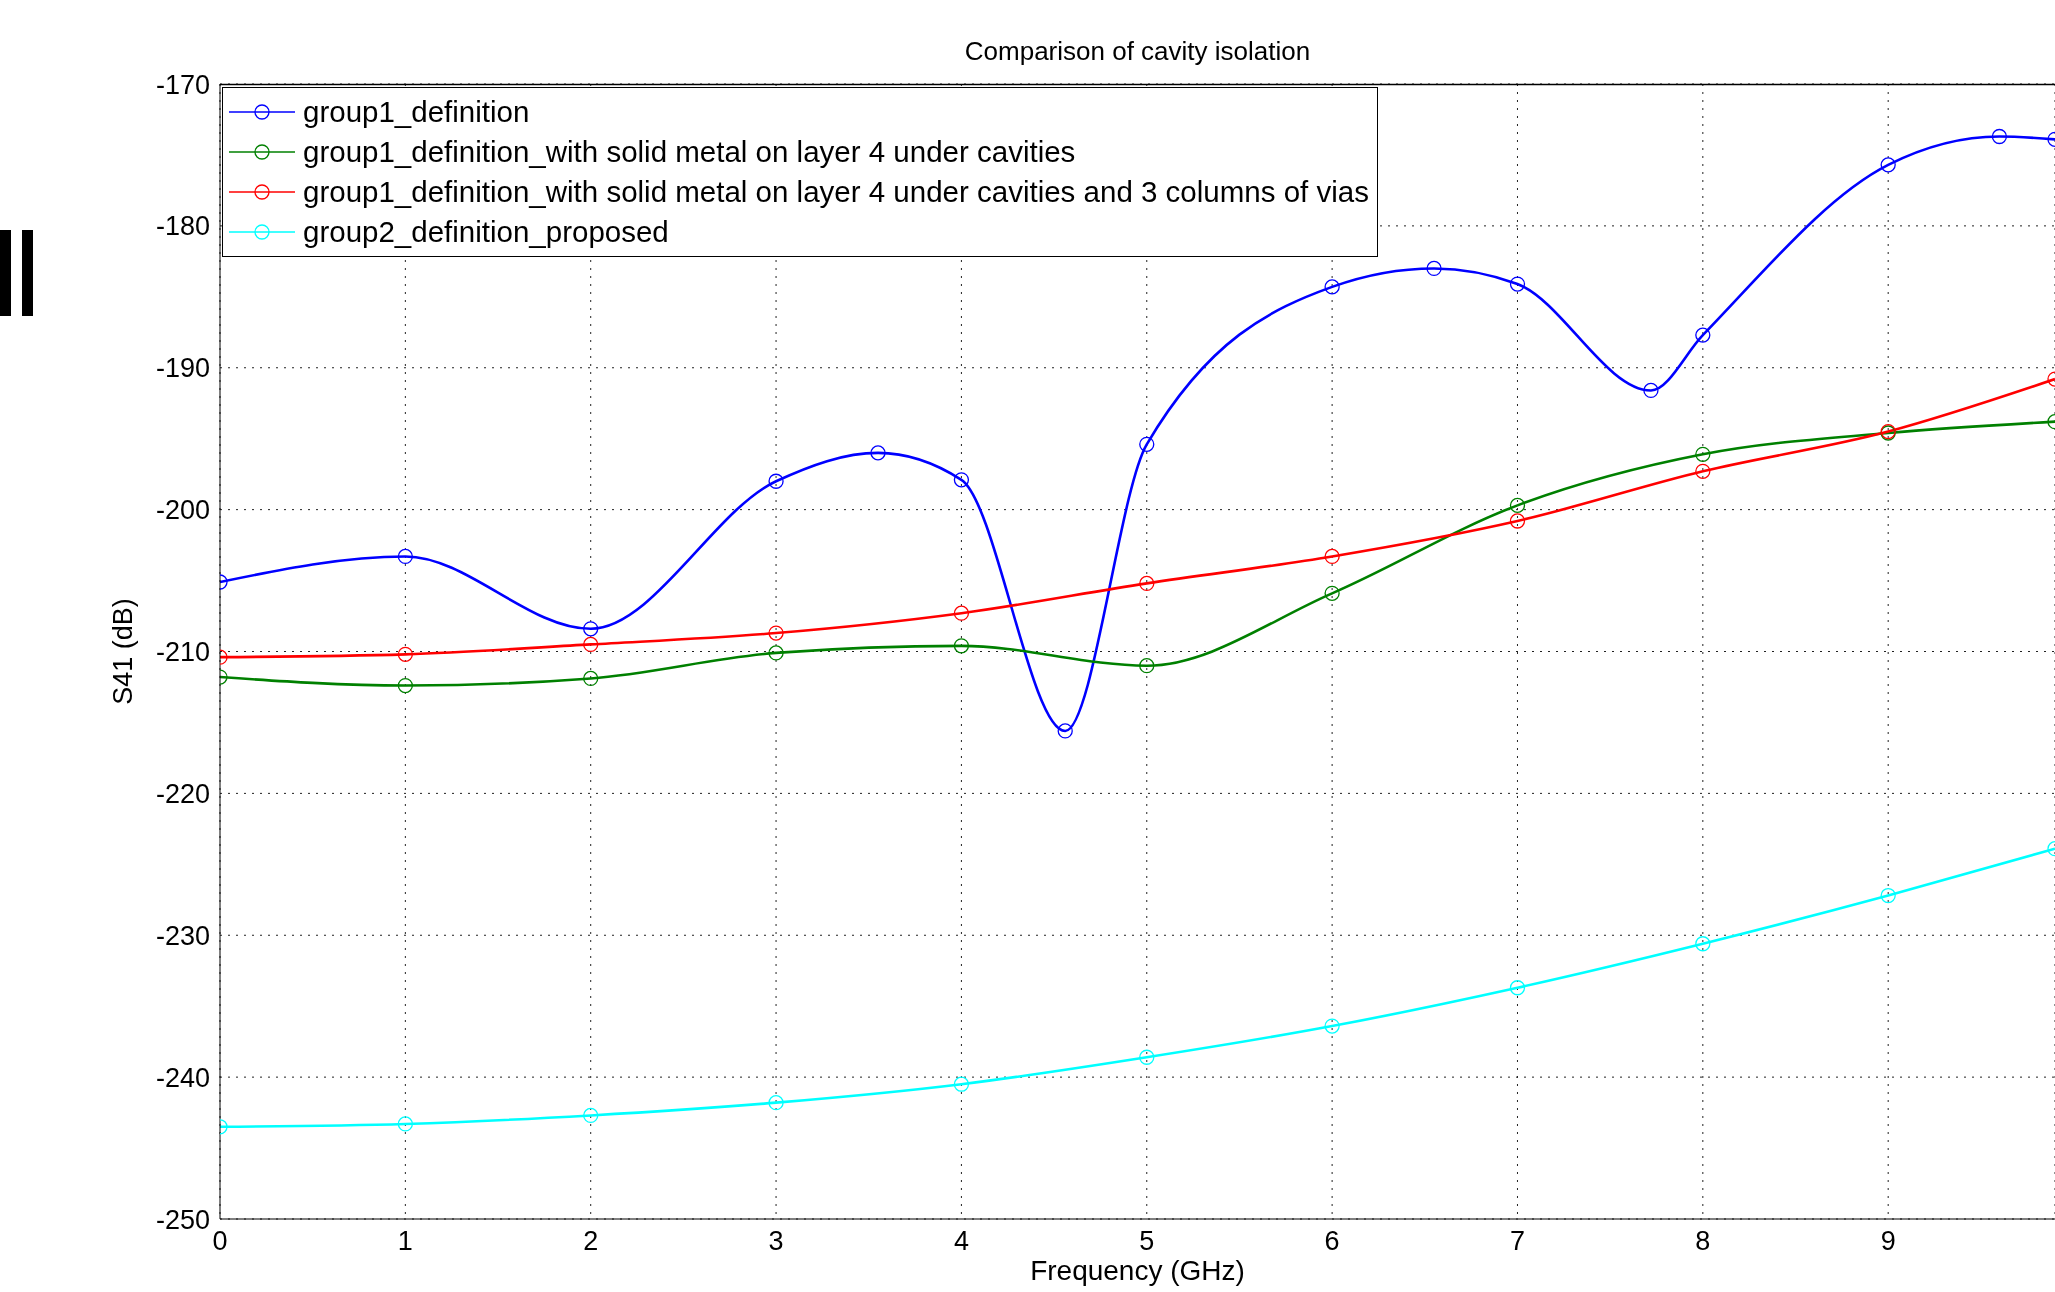 Image resolution: width=2055 pixels, height=1292 pixels. What do you see at coordinates (182, 793) in the screenshot?
I see `y-tick-label: -220` at bounding box center [182, 793].